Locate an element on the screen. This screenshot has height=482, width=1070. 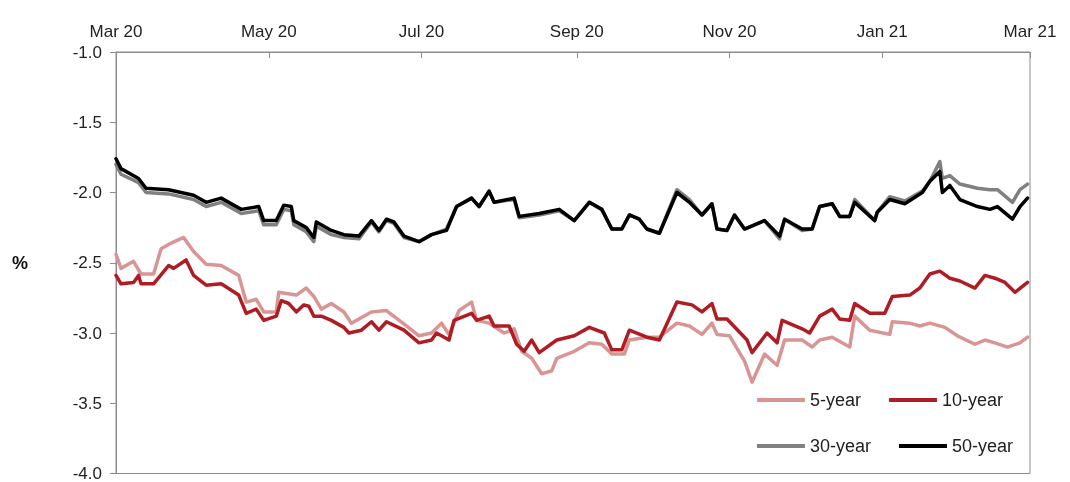
y-tick-label: -2.0 is located at coordinates (87, 192).